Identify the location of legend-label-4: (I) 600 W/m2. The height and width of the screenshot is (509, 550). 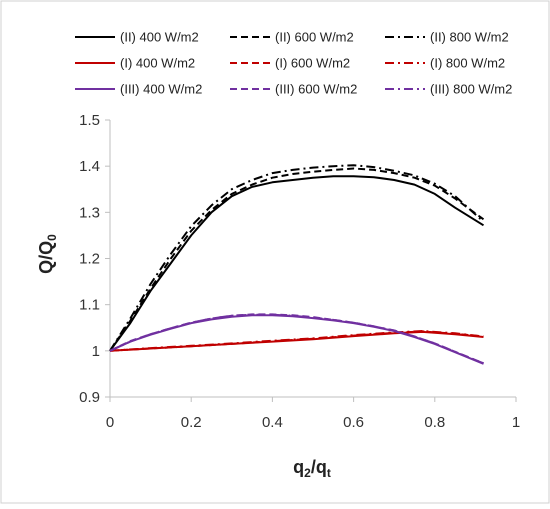
(312, 63).